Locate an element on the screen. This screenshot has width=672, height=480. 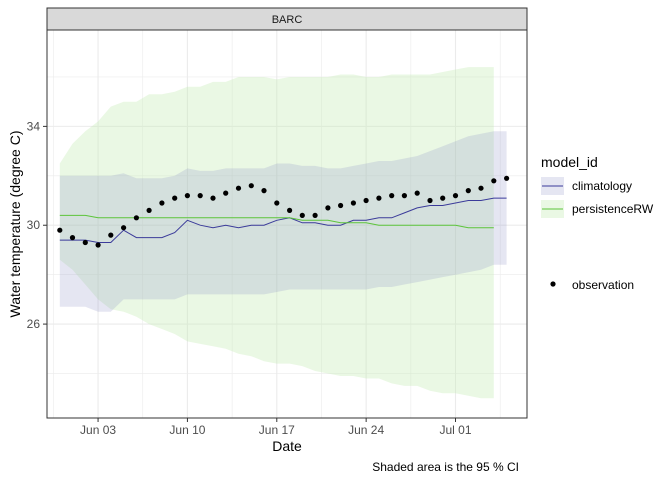
line-persistenceRW is located at coordinates (276, 221).